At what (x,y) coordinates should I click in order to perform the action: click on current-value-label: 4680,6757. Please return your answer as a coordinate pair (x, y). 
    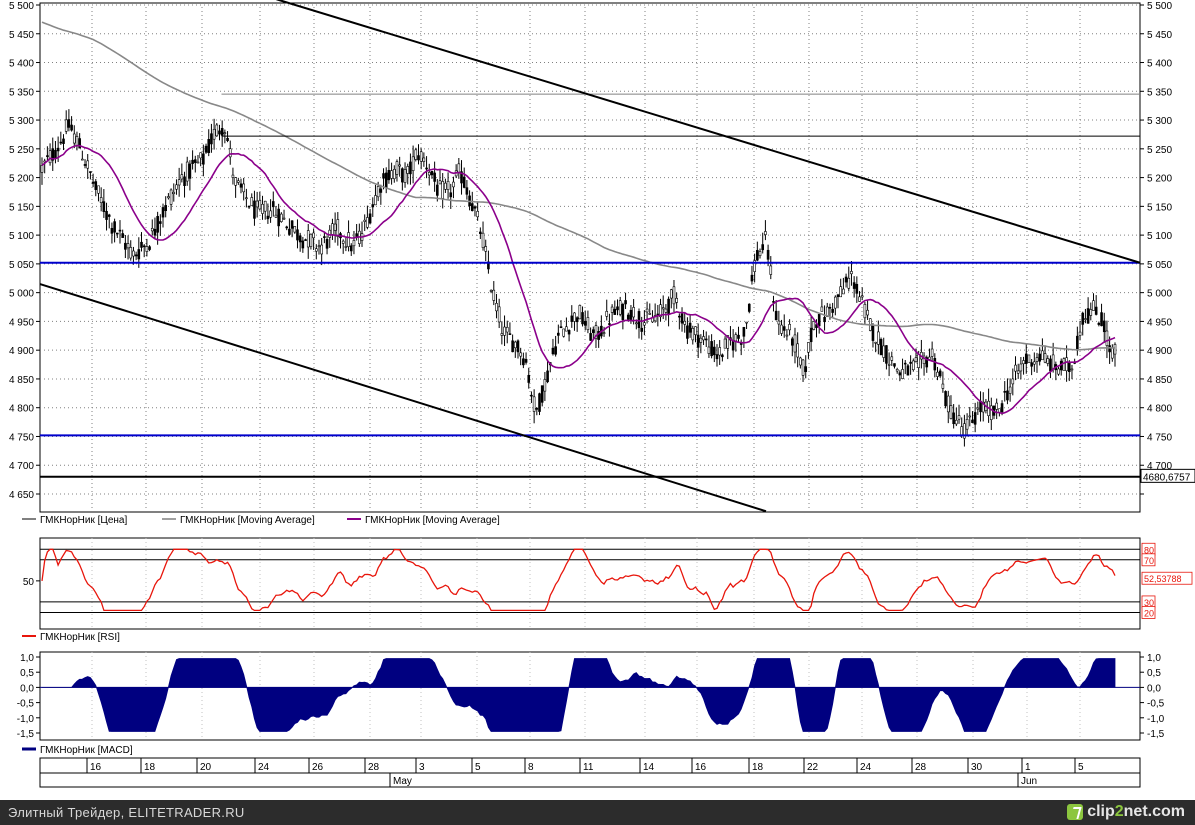
    Looking at the image, I should click on (1167, 477).